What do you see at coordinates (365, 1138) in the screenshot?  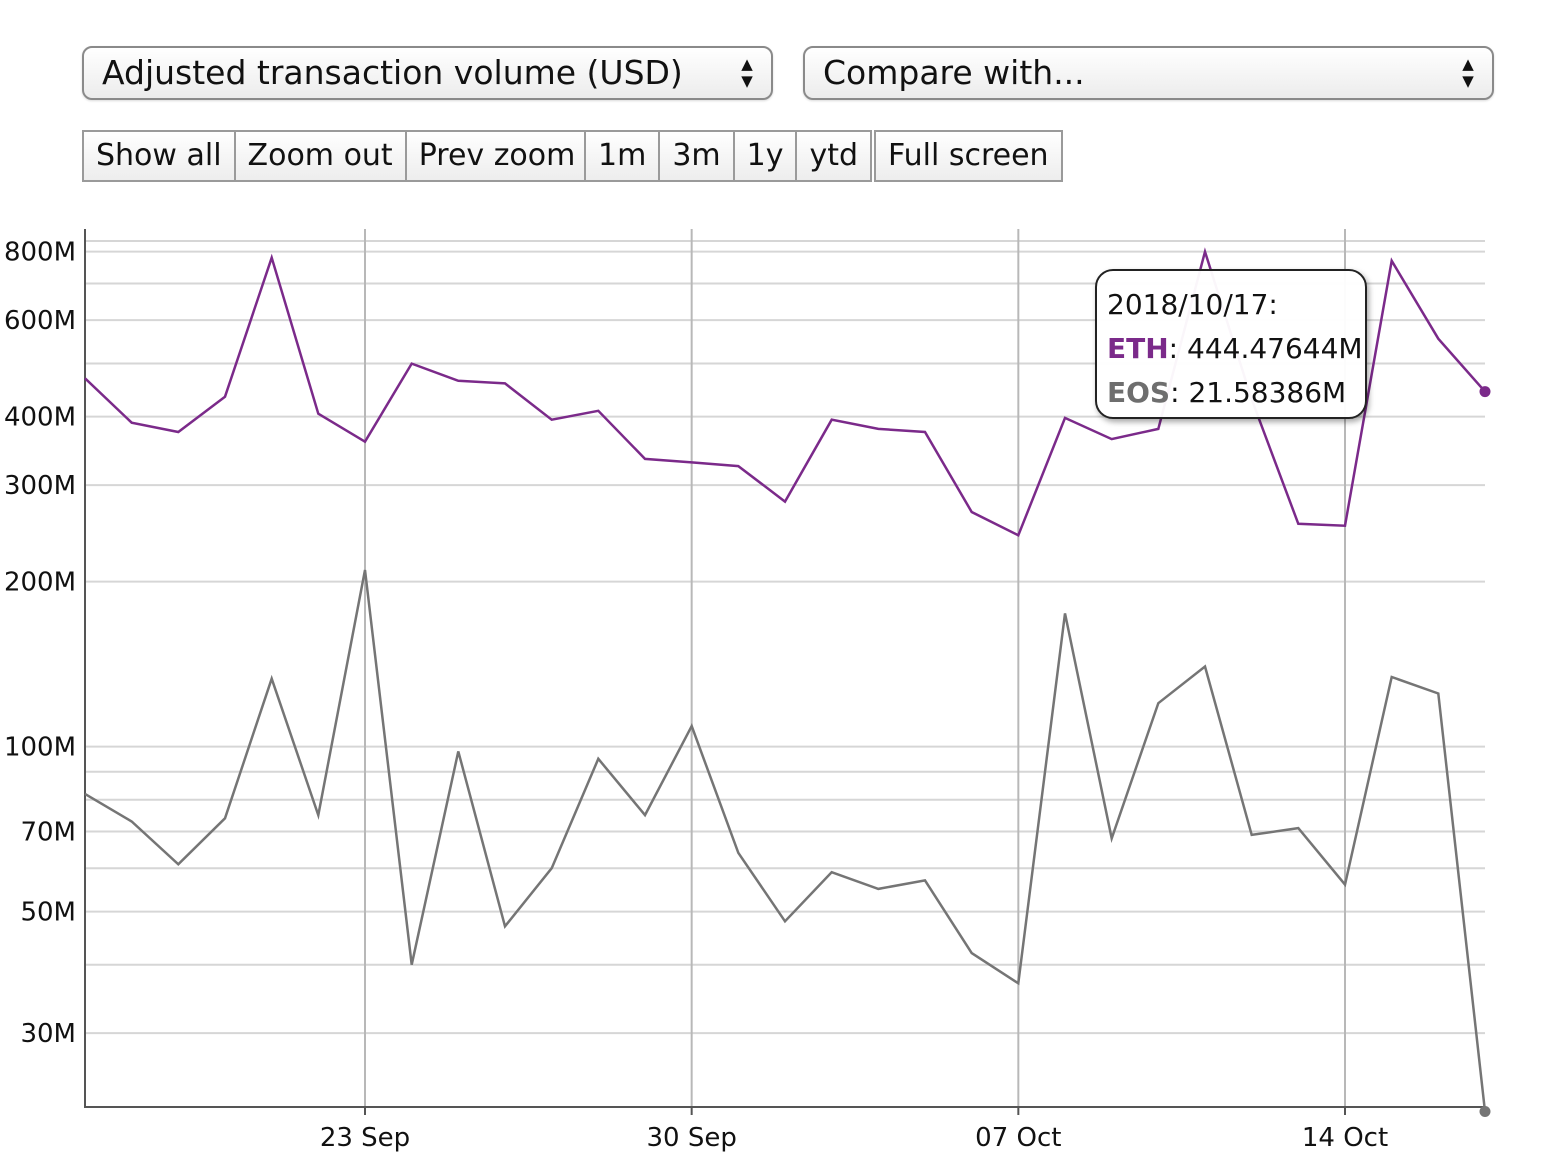 I see `x-tick-label: 23 Sep` at bounding box center [365, 1138].